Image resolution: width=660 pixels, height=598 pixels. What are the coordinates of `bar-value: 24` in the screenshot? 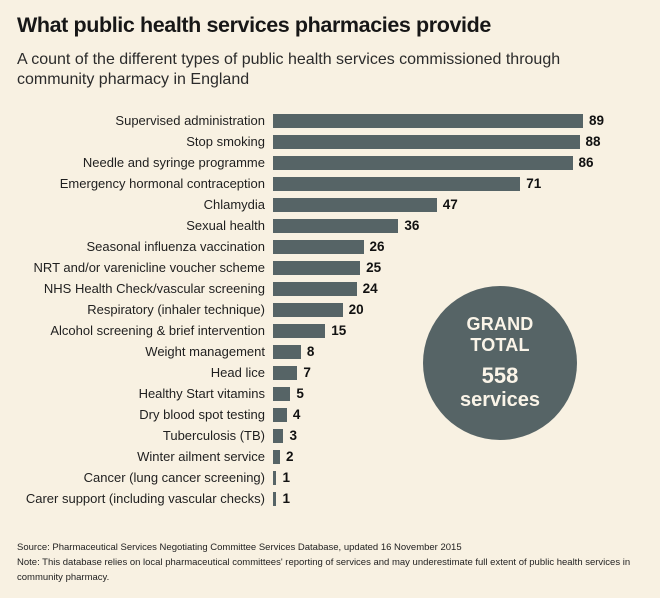 It's located at (370, 288).